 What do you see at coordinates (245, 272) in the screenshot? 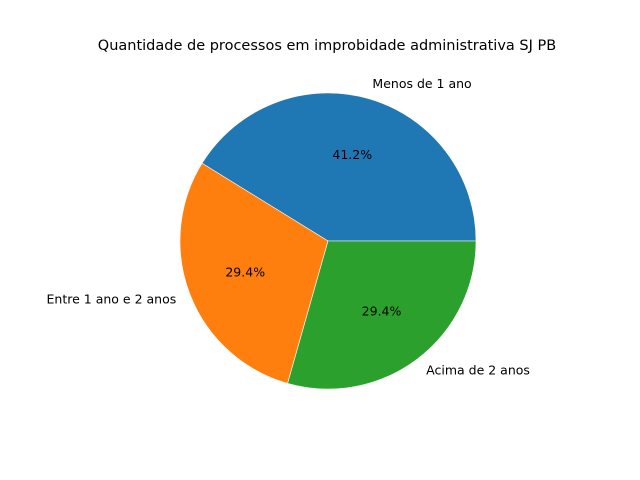
I see `slice-percent-2: 29.4%` at bounding box center [245, 272].